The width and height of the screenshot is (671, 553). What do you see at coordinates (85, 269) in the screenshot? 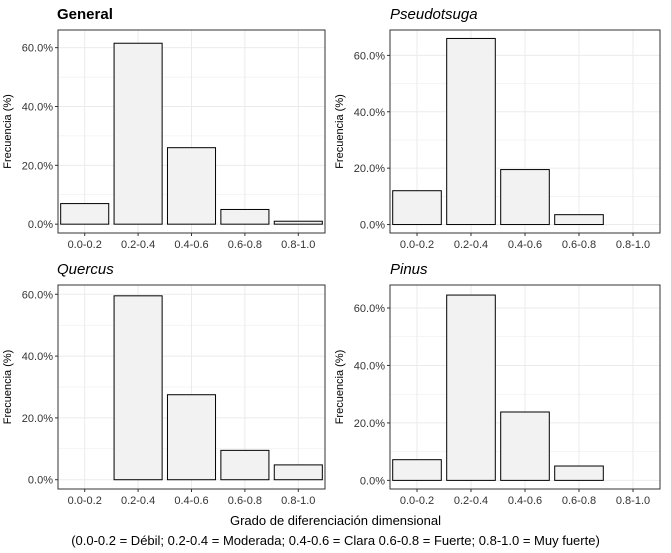
I see `panel-title: Quercus` at bounding box center [85, 269].